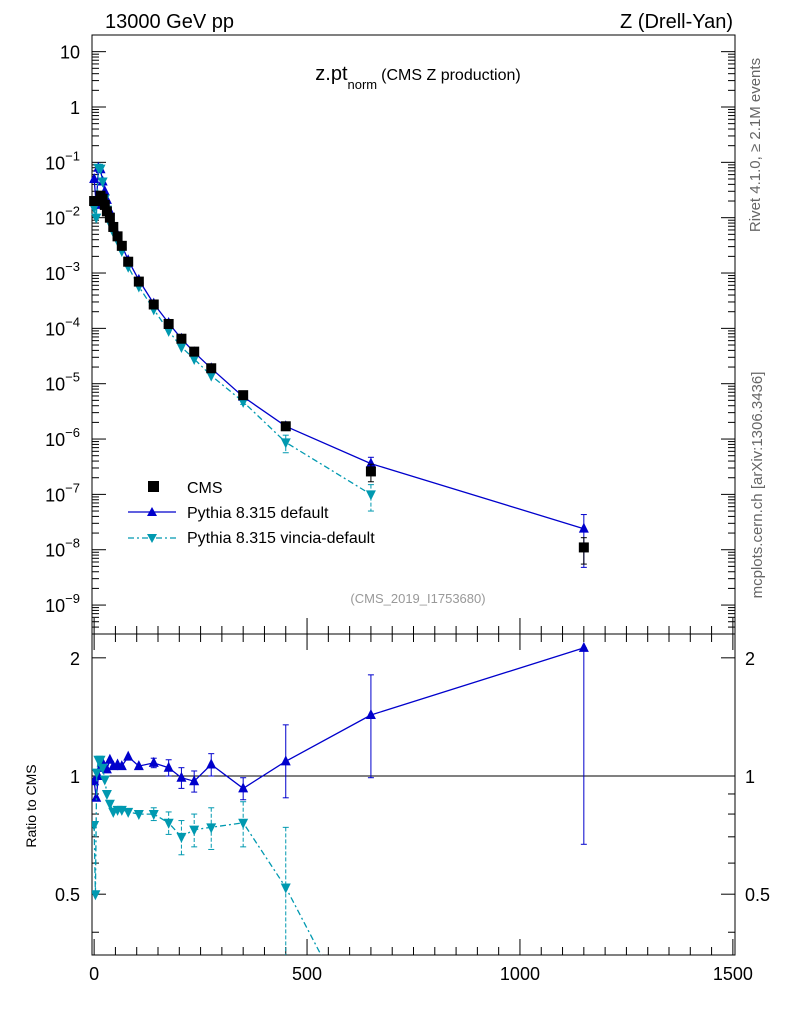 The width and height of the screenshot is (786, 1024). Describe the element at coordinates (417, 77) in the screenshot. I see `plot-title: z.ptnorm(CMS Z production)` at that location.